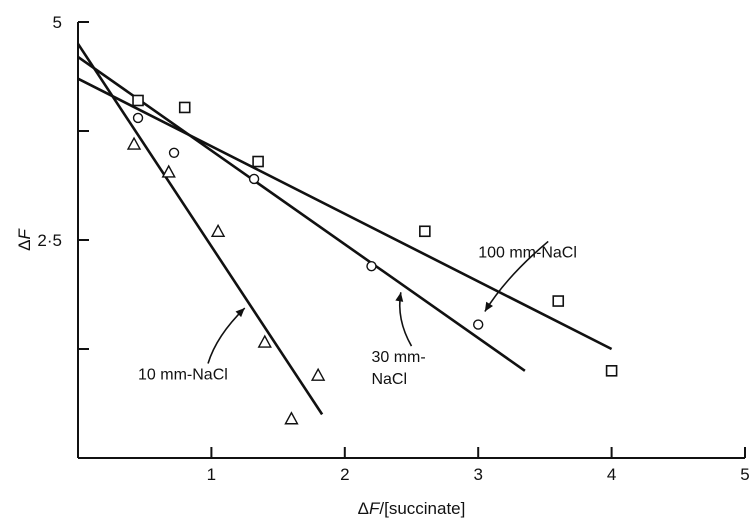  What do you see at coordinates (211, 474) in the screenshot?
I see `x-tick-label: 1` at bounding box center [211, 474].